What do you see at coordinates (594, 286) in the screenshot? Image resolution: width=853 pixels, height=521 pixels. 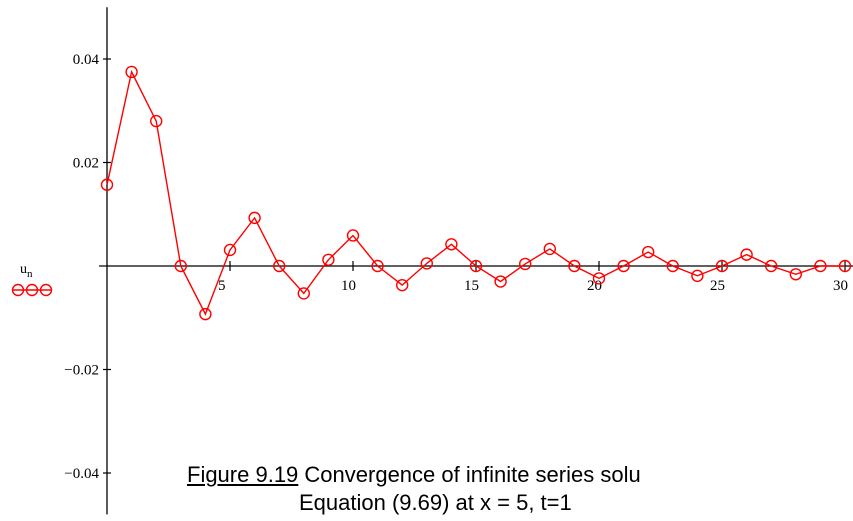 I see `x-tick-label: 20` at bounding box center [594, 286].